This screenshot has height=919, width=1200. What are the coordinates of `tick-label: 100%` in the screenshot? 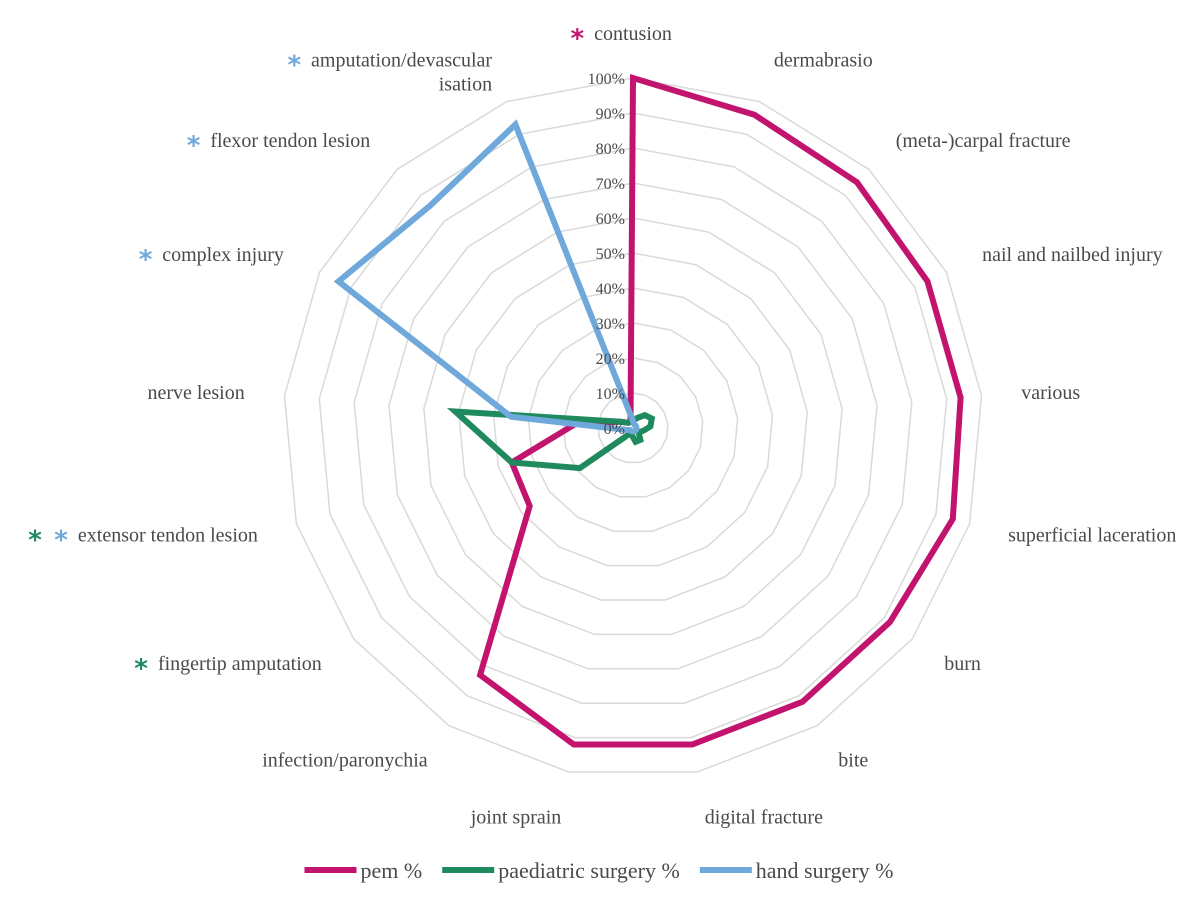 It's located at (606, 79).